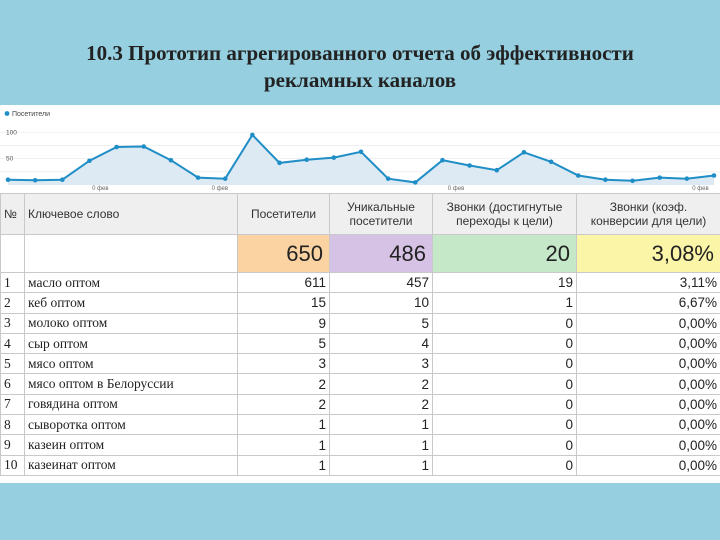 Image resolution: width=720 pixels, height=540 pixels. Describe the element at coordinates (131, 323) in the screenshot. I see `row-keyword: молоко оптом` at that location.